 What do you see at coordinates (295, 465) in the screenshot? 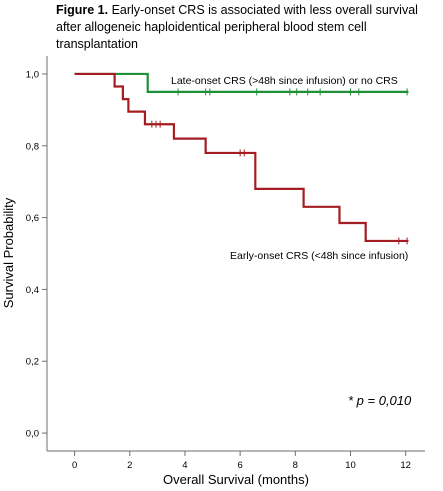
I see `x-tick-label: 8` at bounding box center [295, 465].